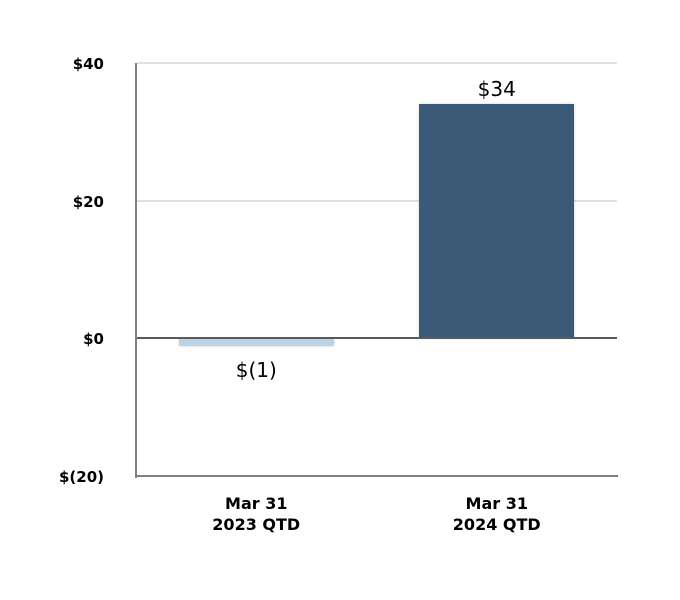 The width and height of the screenshot is (680, 600). I want to click on x-axis-line, so click(376, 476).